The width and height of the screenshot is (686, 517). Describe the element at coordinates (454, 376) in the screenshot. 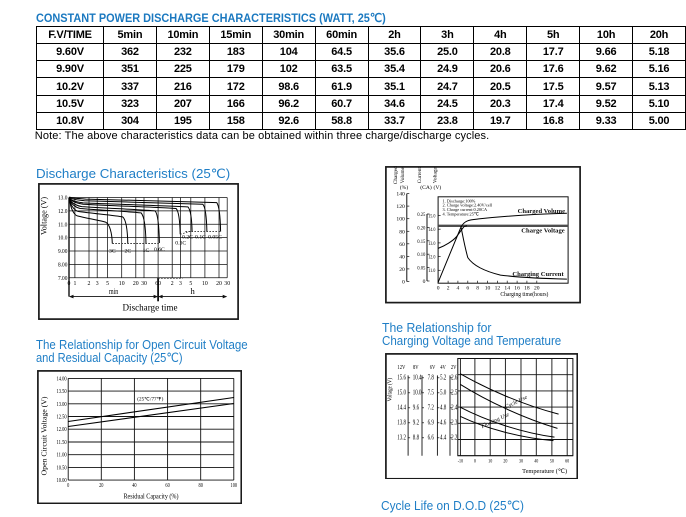

I see `svg-text: 2.6` at that location.